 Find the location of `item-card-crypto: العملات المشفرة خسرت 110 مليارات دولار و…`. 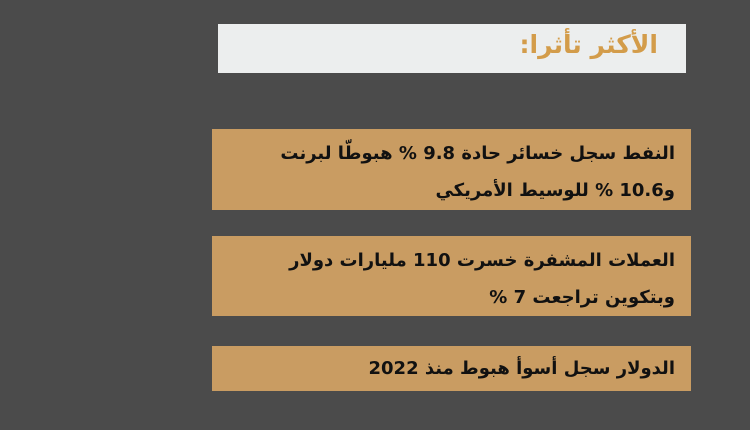

item-card-crypto: العملات المشفرة خسرت 110 مليارات دولار و… is located at coordinates (451, 276).